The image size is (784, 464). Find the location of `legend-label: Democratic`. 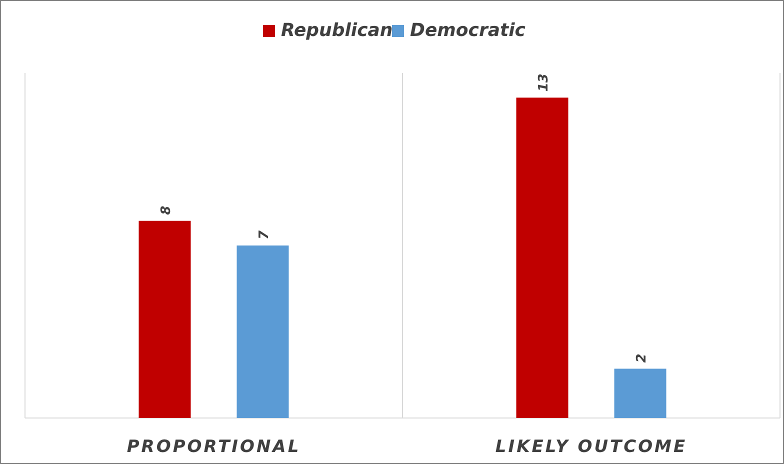

legend-label: Democratic is located at coordinates (468, 30).